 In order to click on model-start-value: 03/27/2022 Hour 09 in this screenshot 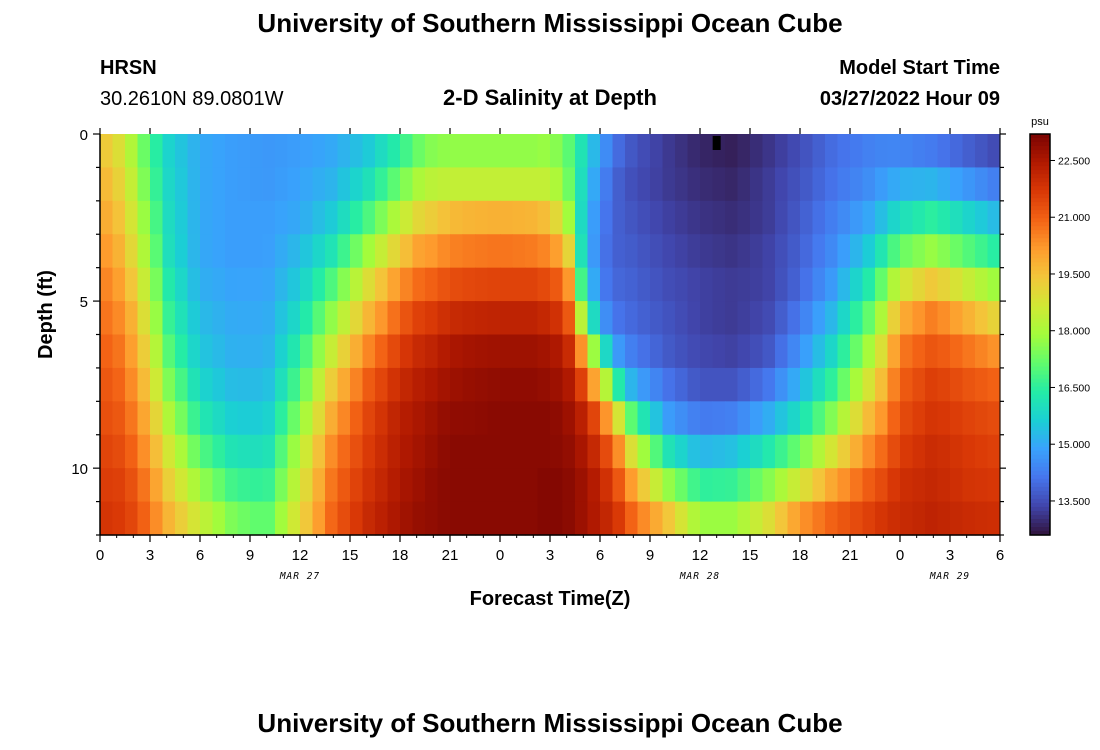, I will do `click(909, 99)`.